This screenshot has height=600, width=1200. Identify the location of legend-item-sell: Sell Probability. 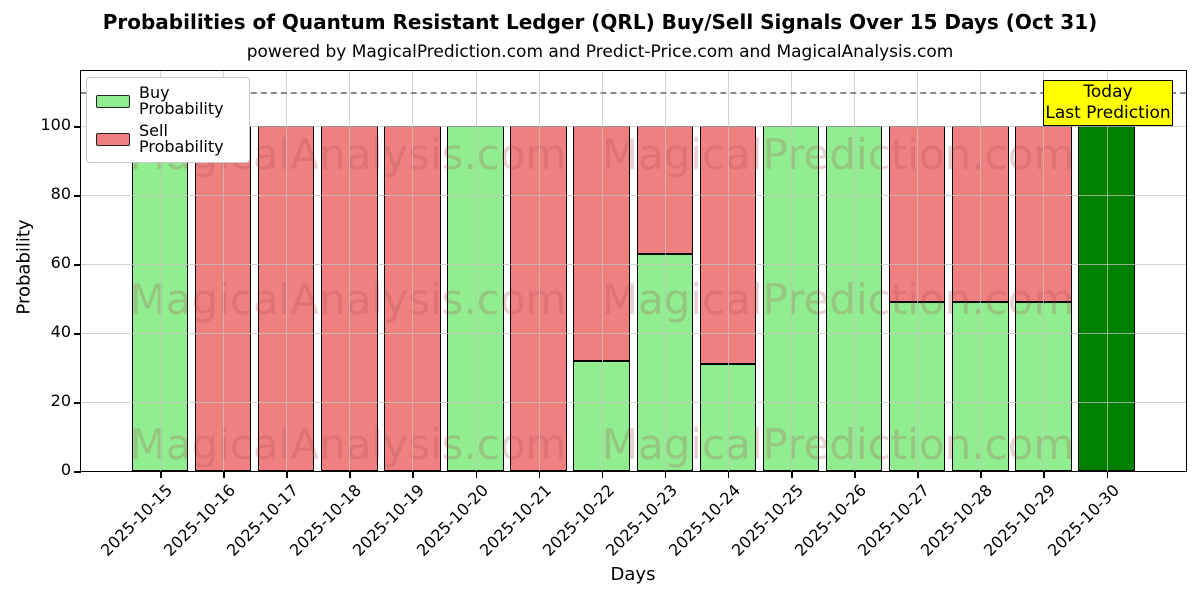
(168, 139).